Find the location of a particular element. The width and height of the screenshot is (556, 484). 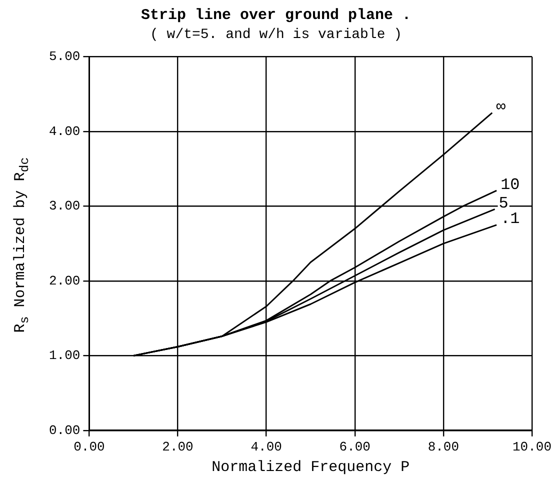

chart-title: Strip line over ground plane . is located at coordinates (276, 15).